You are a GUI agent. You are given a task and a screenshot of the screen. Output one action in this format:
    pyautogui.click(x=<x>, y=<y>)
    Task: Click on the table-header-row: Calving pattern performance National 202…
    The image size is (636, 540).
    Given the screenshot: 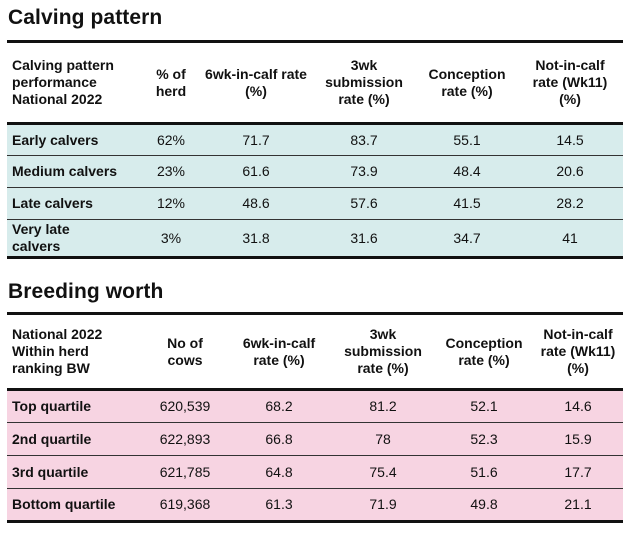 What is the action you would take?
    pyautogui.click(x=315, y=82)
    